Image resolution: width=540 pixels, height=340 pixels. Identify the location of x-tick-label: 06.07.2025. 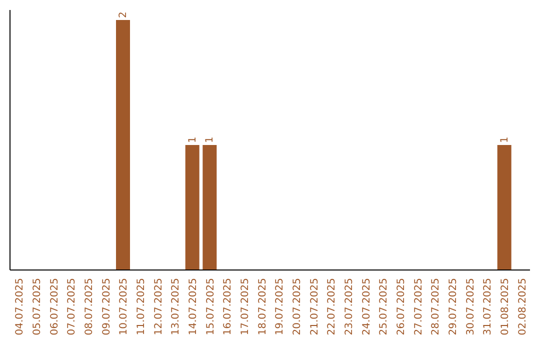
(54, 307).